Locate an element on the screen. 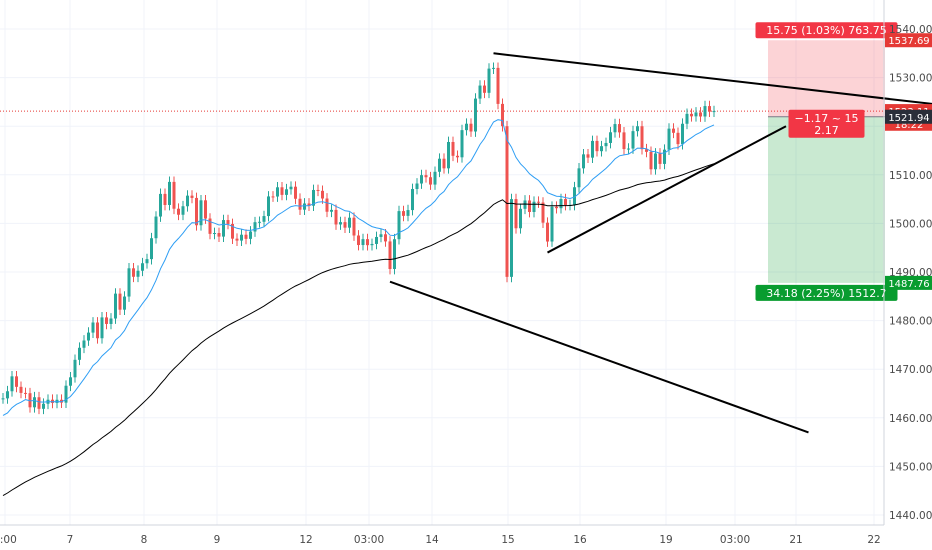  y-tick-label: 1510.00 is located at coordinates (910, 176).